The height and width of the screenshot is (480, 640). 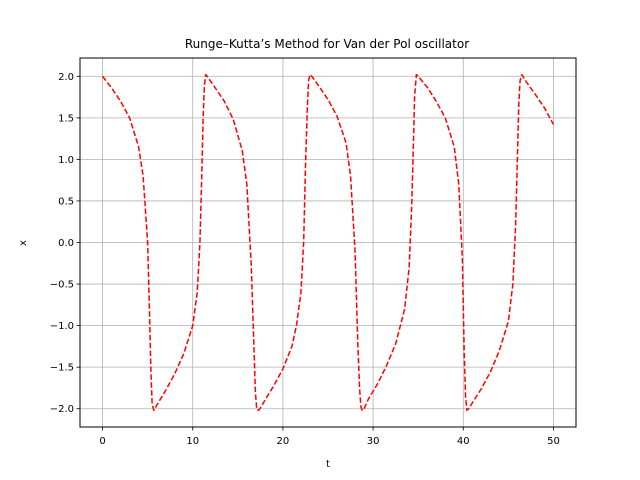 I want to click on y-tick-label: −1.0, so click(x=62, y=326).